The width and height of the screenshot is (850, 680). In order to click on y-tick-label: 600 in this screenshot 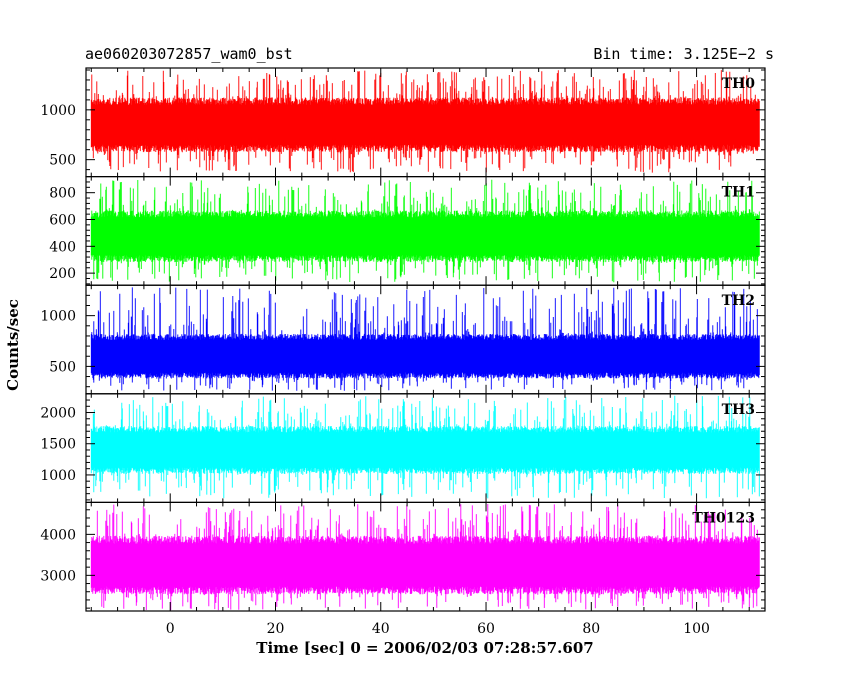, I will do `click(62, 221)`.